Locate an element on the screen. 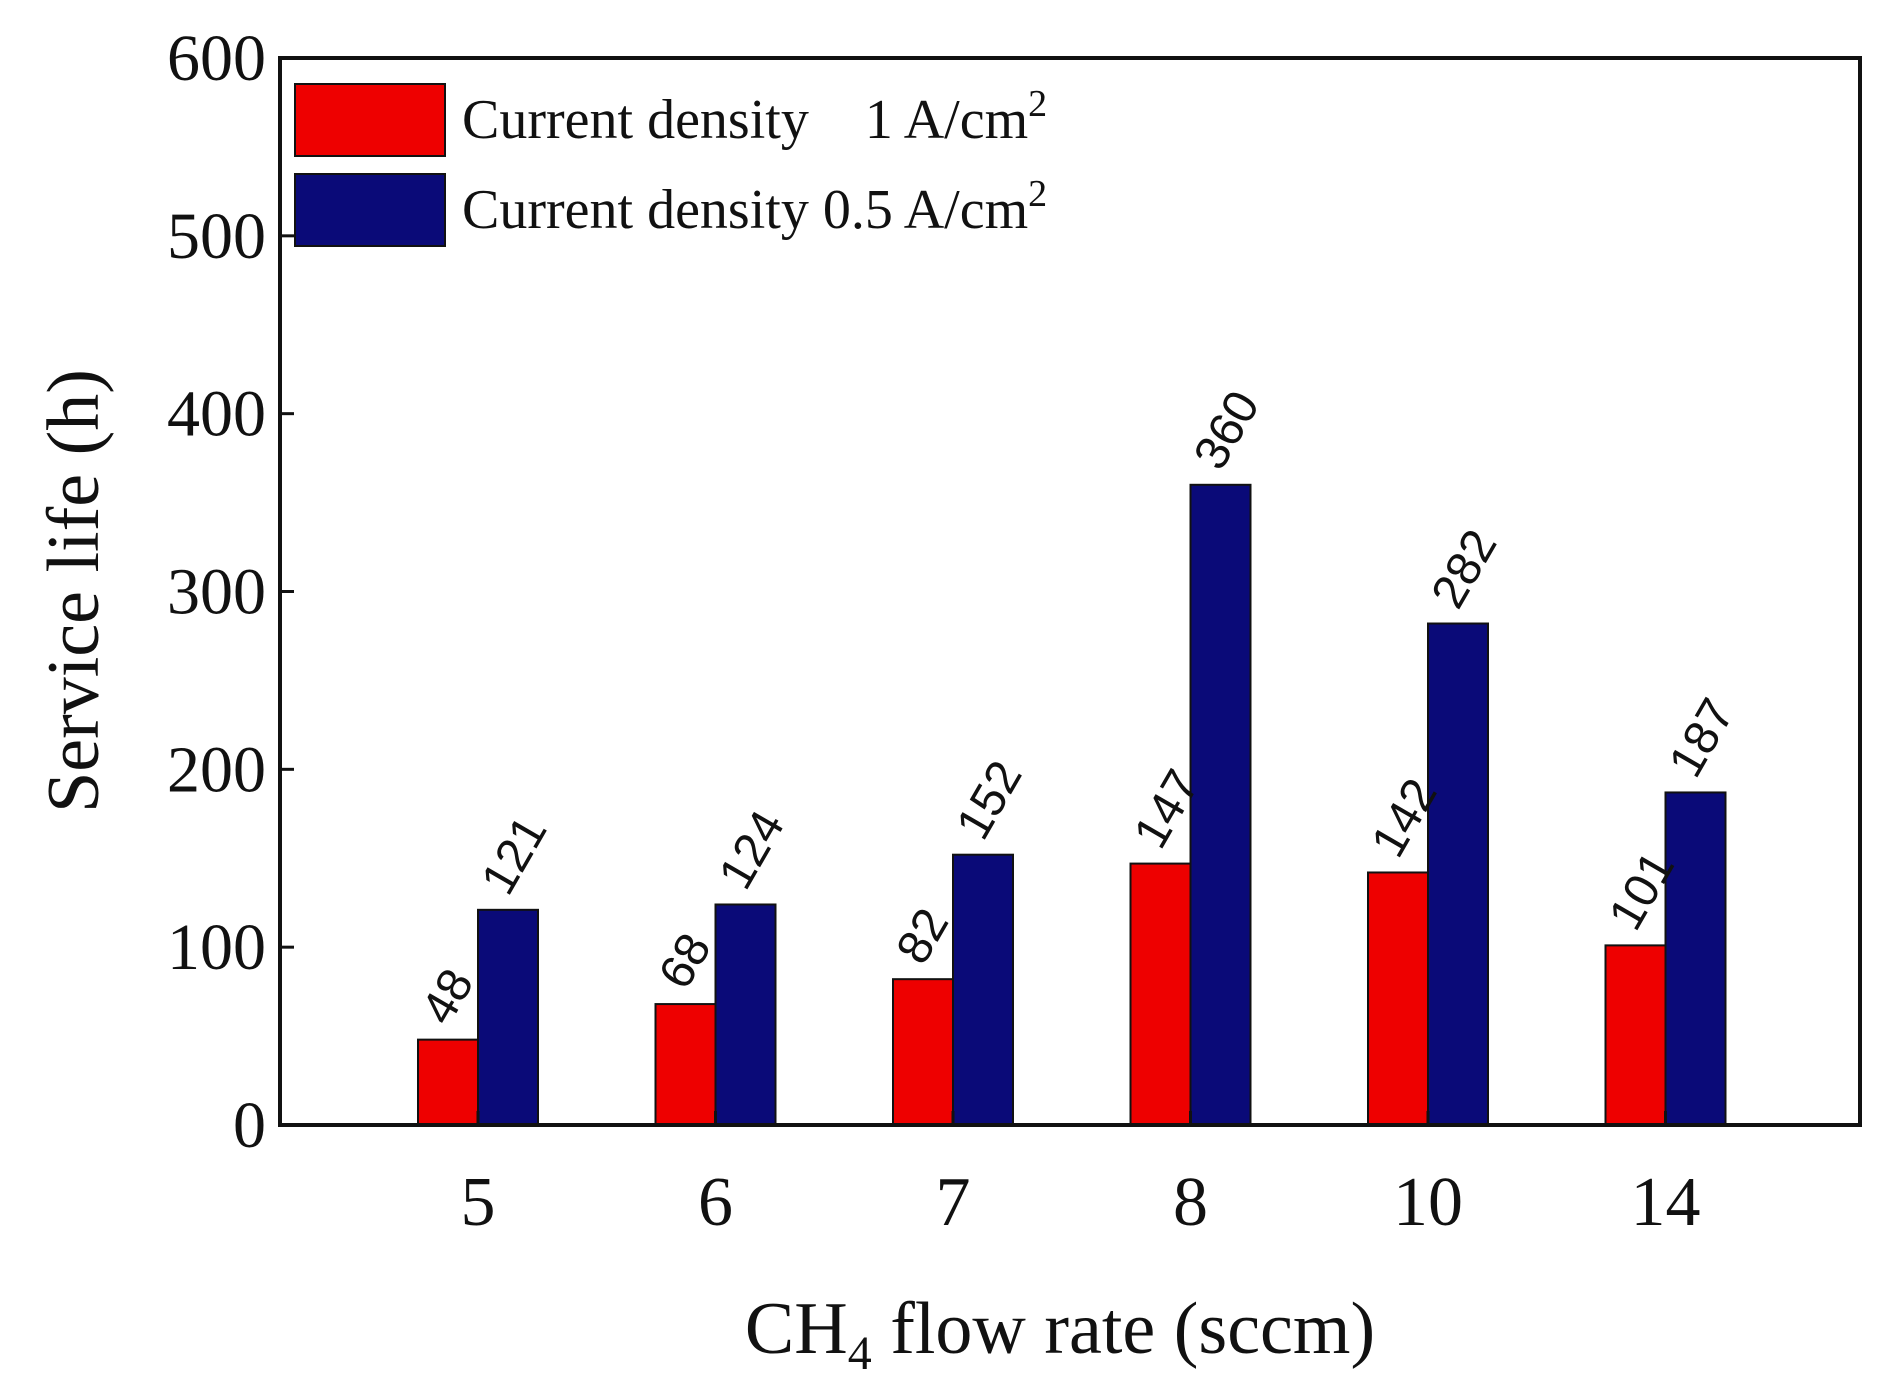  y-axis: 0 100 200 300 400 500 600 is located at coordinates (230, 592).